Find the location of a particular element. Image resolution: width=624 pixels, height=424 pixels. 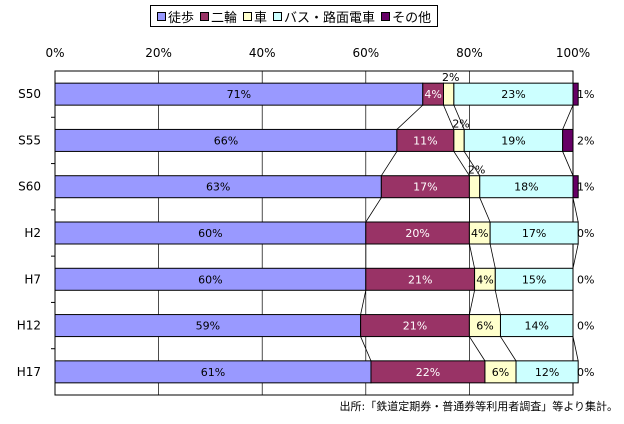

data-label: 18% is located at coordinates (526, 187).